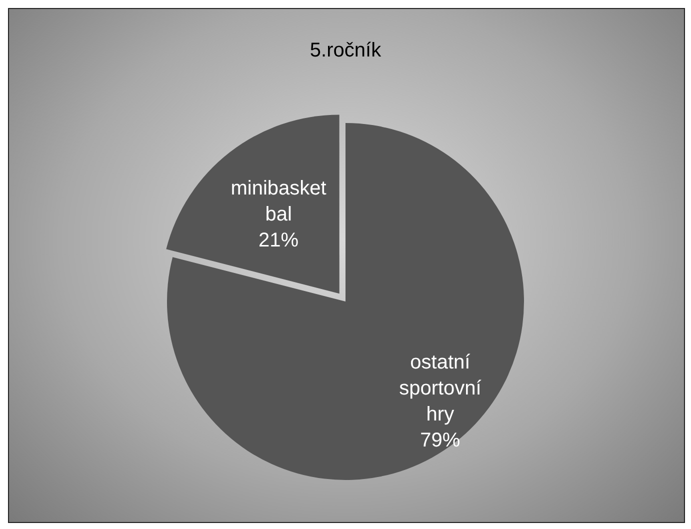 The height and width of the screenshot is (529, 691). What do you see at coordinates (278, 202) in the screenshot?
I see `slice-label: minibasketbal` at bounding box center [278, 202].